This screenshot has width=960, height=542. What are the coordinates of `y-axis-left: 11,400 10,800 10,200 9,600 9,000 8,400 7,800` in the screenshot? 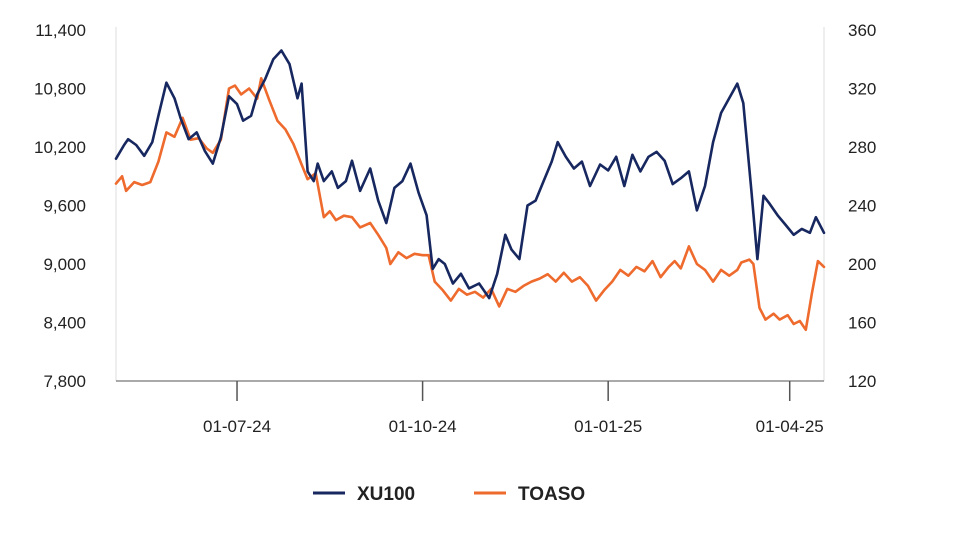 It's located at (60, 206).